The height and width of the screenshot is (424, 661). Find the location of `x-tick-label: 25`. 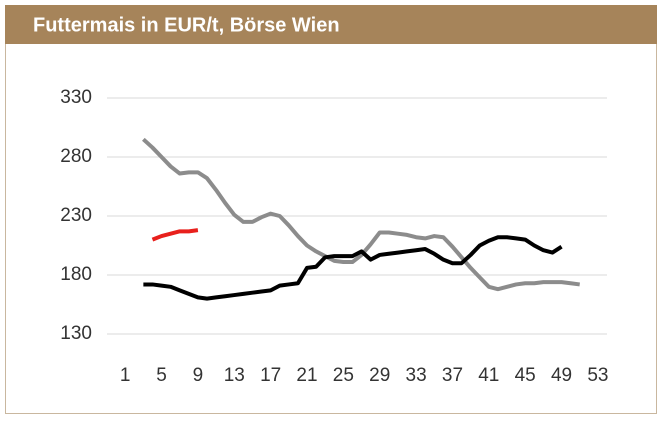

x-tick-label: 25 is located at coordinates (343, 375).